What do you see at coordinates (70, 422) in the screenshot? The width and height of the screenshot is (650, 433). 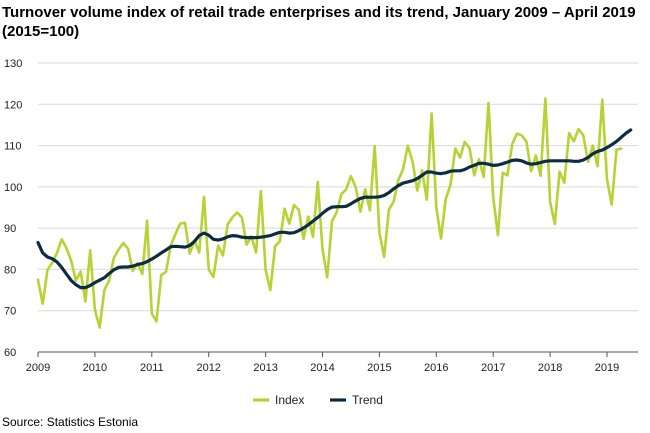 I see `source-note: Source: Statistics Estonia` at bounding box center [70, 422].